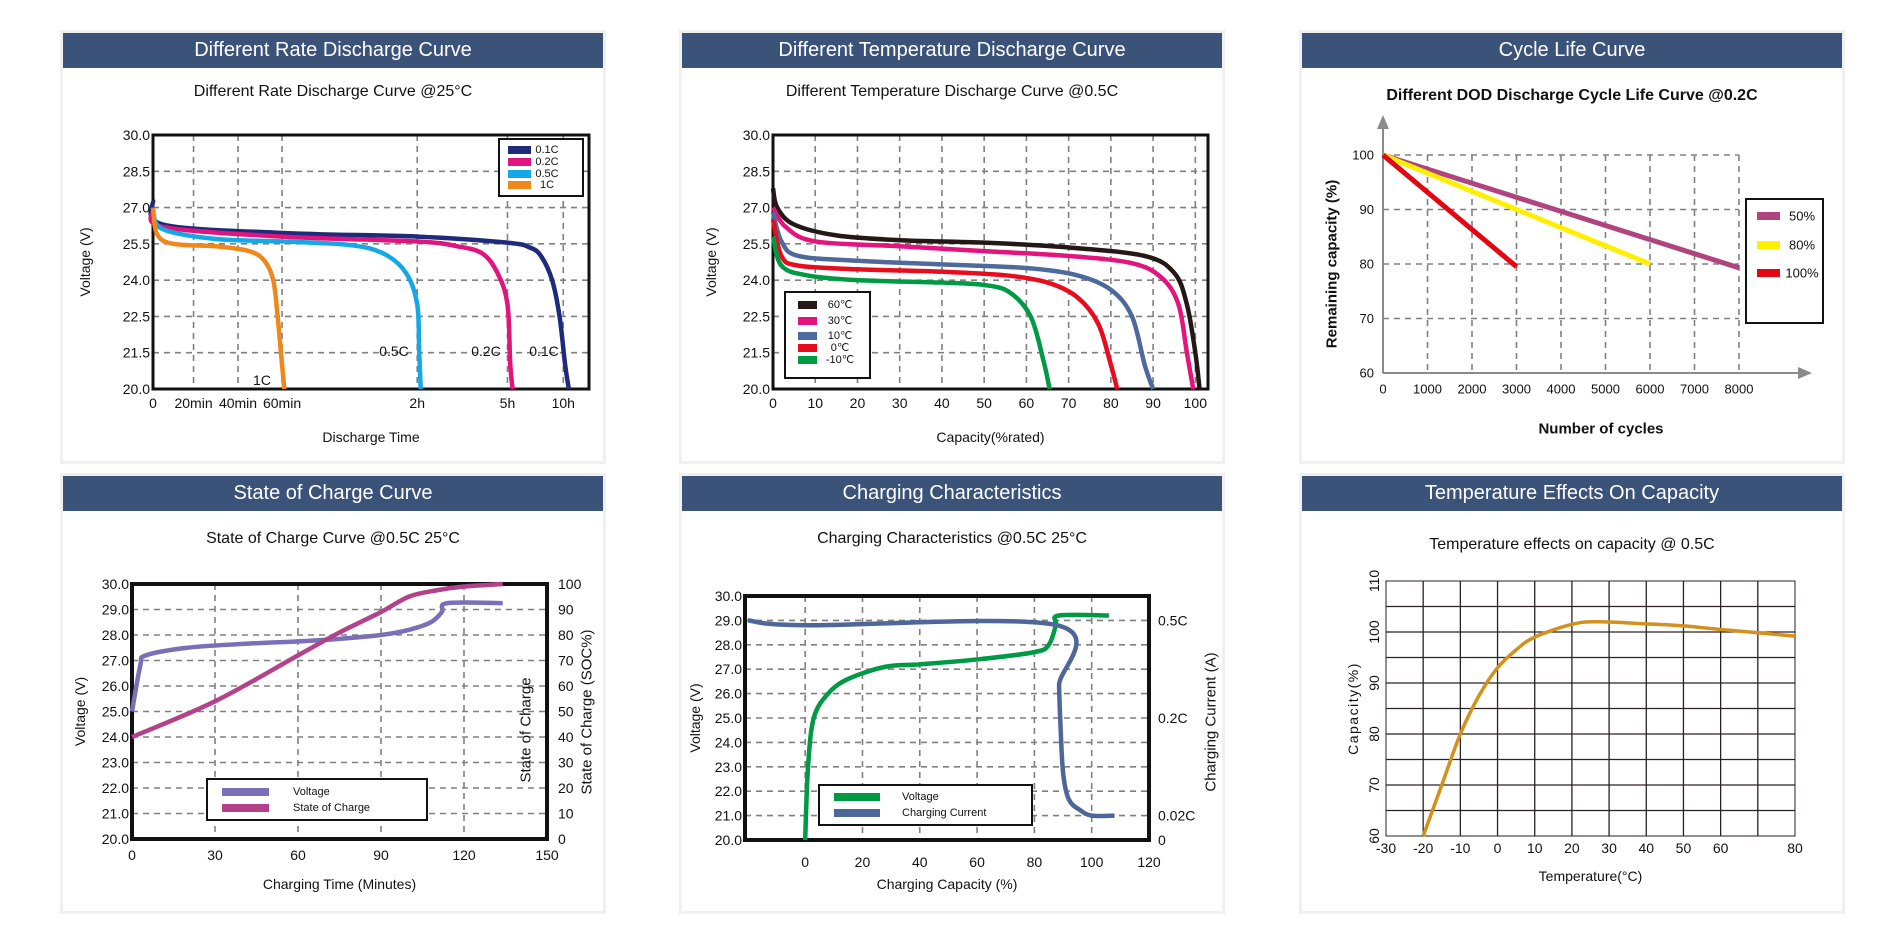 This screenshot has width=1894, height=944. Describe the element at coordinates (728, 816) in the screenshot. I see `y-tick-label: 21.0` at that location.